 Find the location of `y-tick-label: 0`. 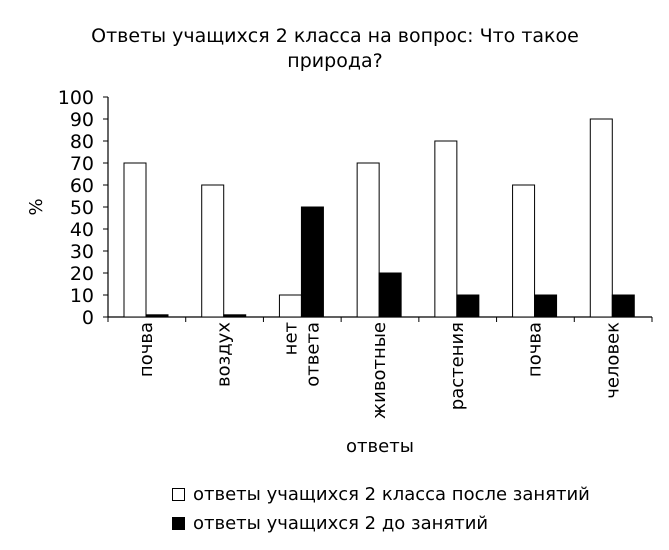

y-tick-label: 0 is located at coordinates (88, 318).